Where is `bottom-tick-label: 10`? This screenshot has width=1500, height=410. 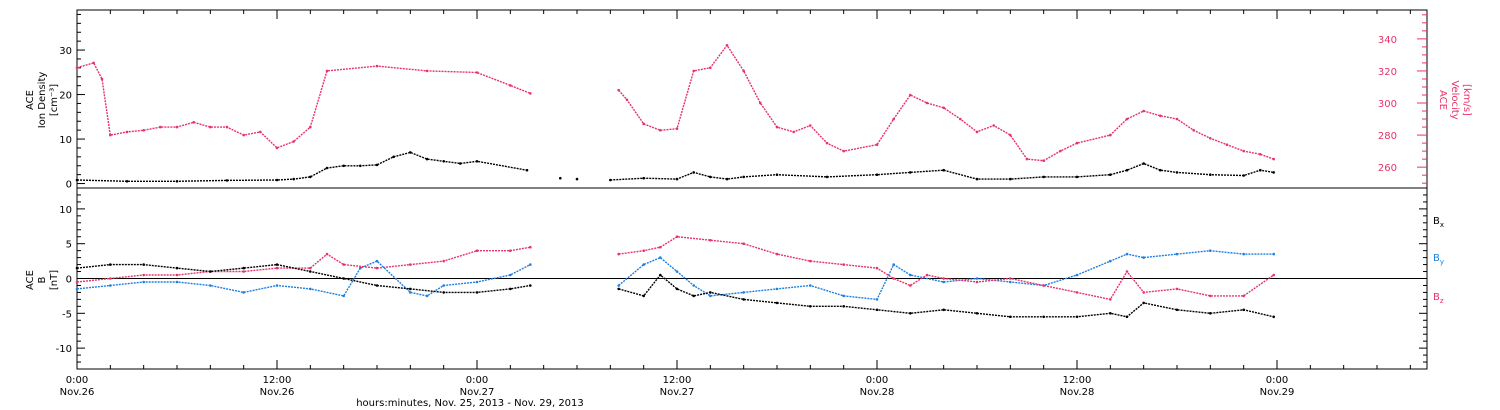 bottom-tick-label: 10 is located at coordinates (65, 210).